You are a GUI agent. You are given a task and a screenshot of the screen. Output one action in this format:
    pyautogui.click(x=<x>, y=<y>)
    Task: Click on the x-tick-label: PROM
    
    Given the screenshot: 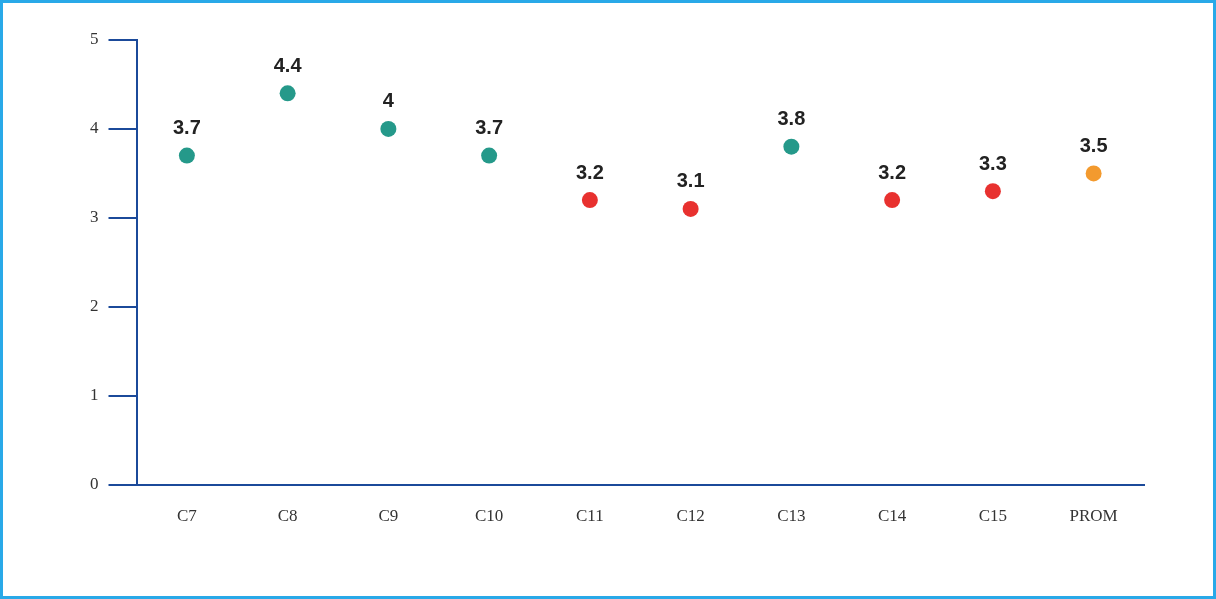 What is the action you would take?
    pyautogui.click(x=1093, y=516)
    